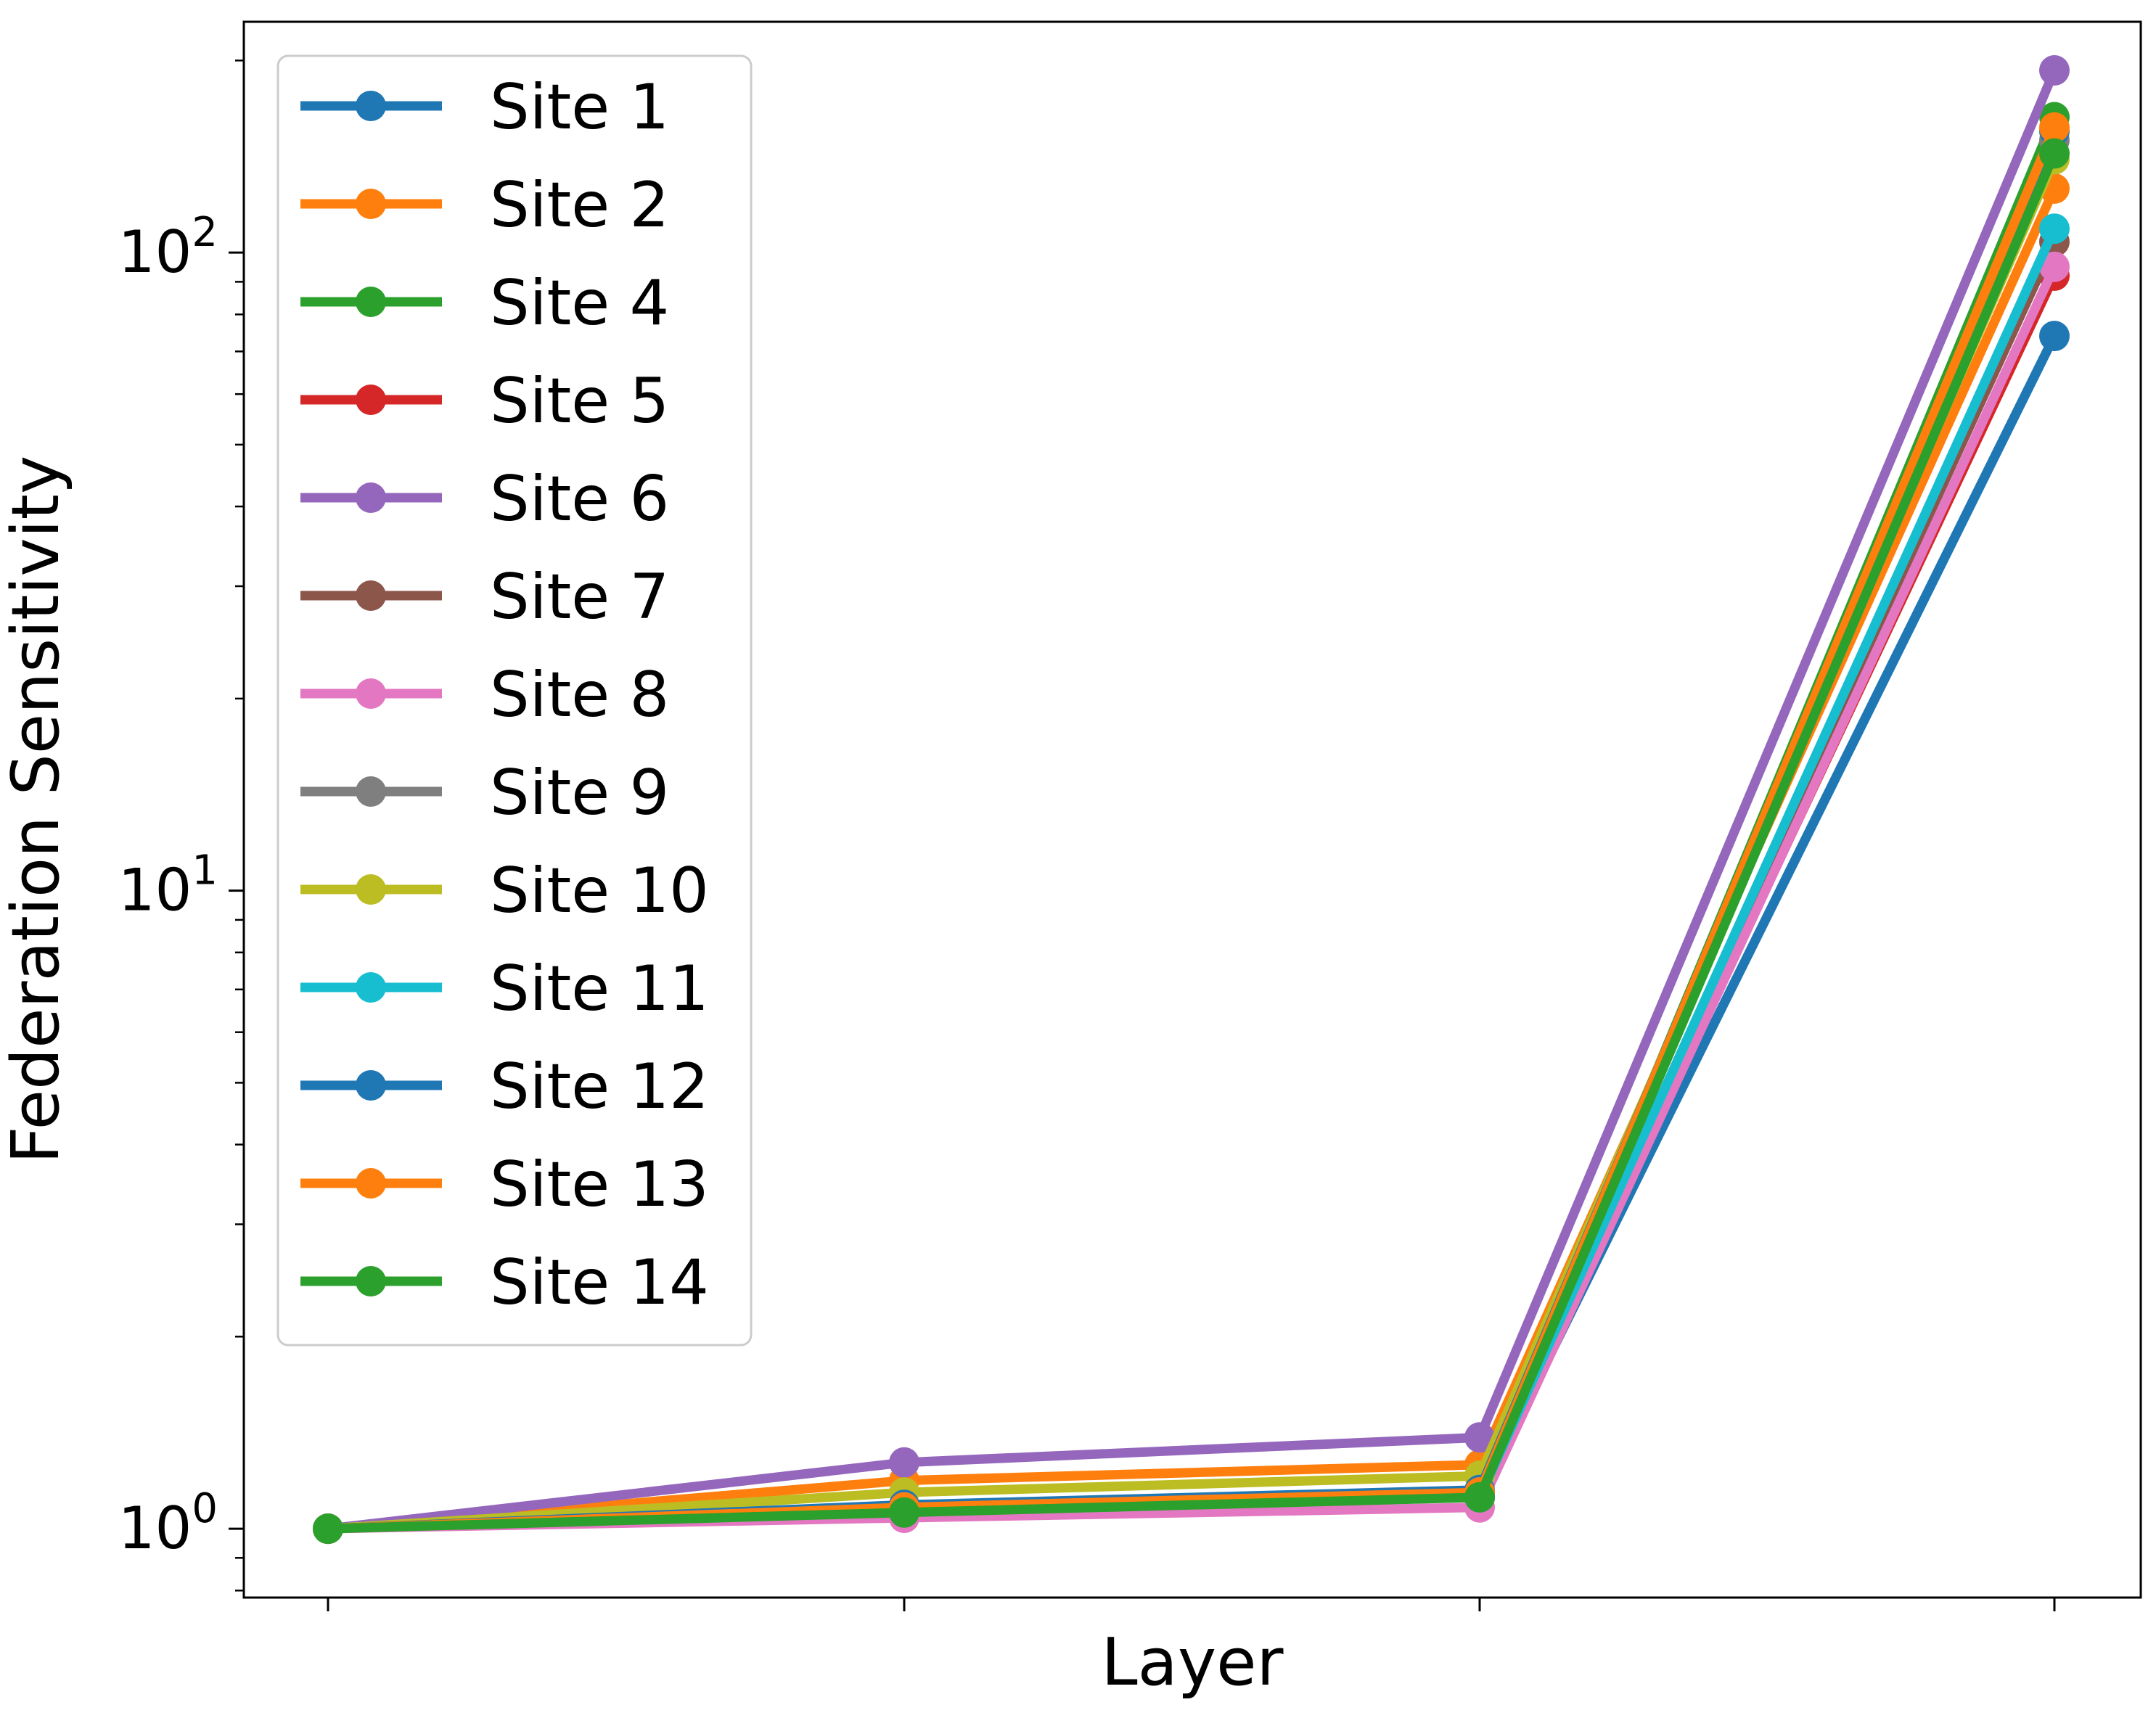 This screenshot has height=1718, width=2156. Describe the element at coordinates (484, 695) in the screenshot. I see `legend-entry: Site 8` at that location.